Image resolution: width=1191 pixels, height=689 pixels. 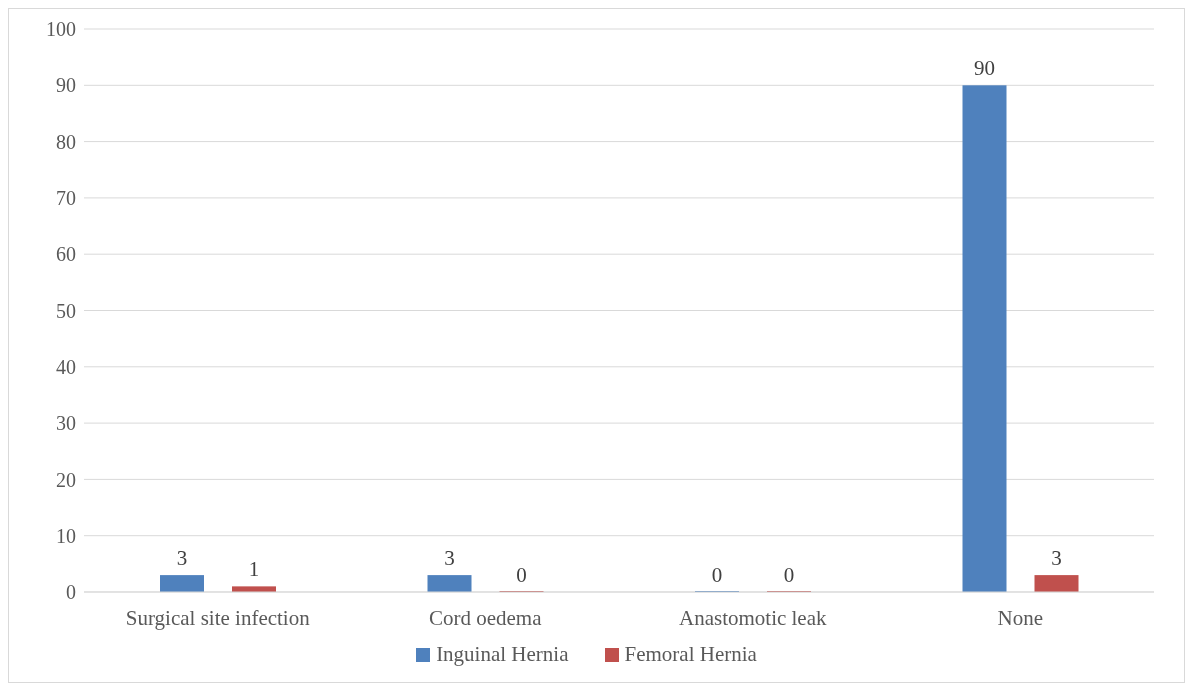 What do you see at coordinates (66, 535) in the screenshot?
I see `y-tick-label: 10` at bounding box center [66, 535].